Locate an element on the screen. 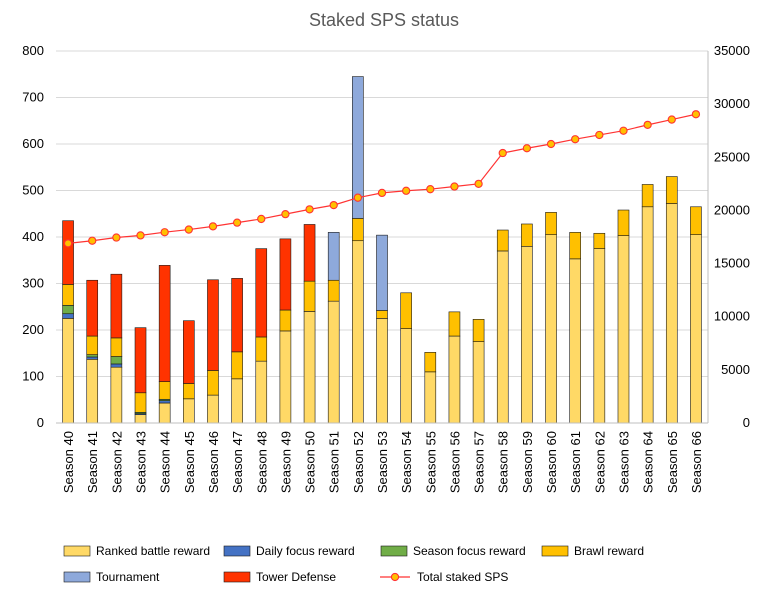 The width and height of the screenshot is (768, 591). x-tick-label: Season 51 is located at coordinates (334, 462).